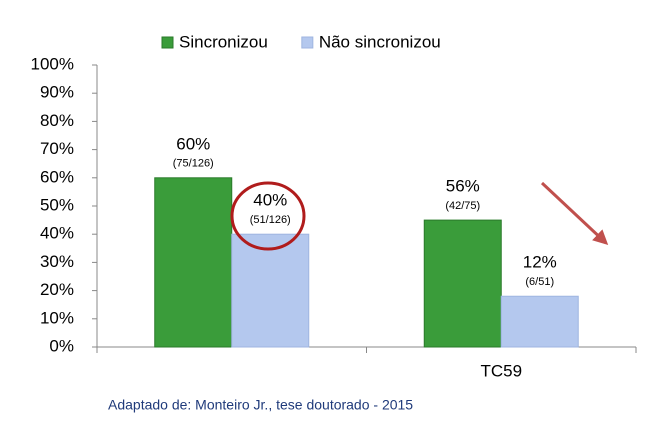  I want to click on y-tick-label: 50%, so click(57, 204).